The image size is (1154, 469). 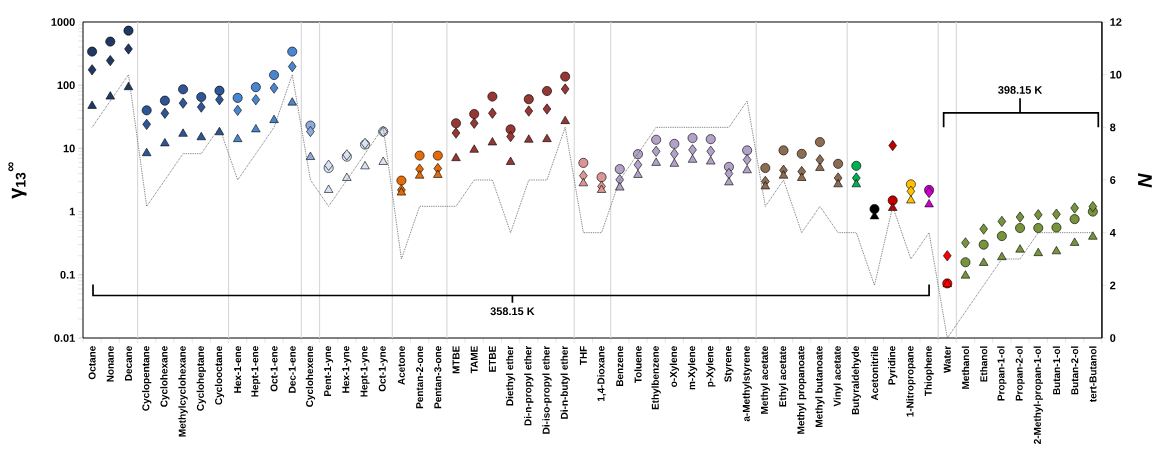 What do you see at coordinates (1113, 127) in the screenshot?
I see `y2-tick-label: 8` at bounding box center [1113, 127].